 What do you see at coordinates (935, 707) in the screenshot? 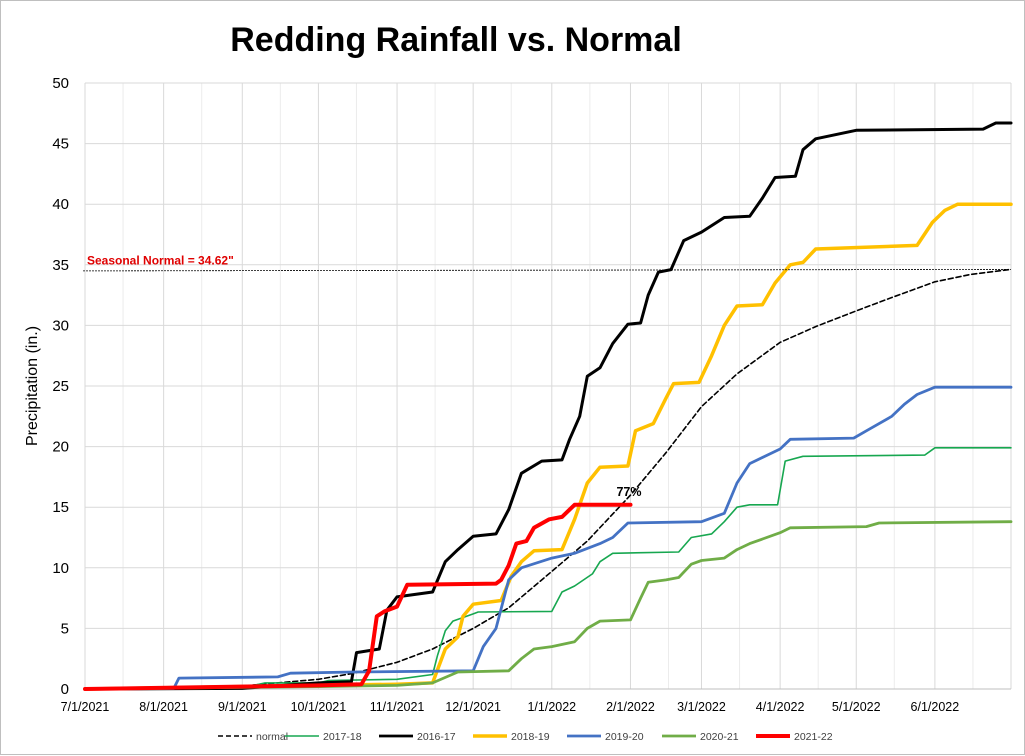
I see `x-tick-label: 6/1/2022` at bounding box center [935, 707].